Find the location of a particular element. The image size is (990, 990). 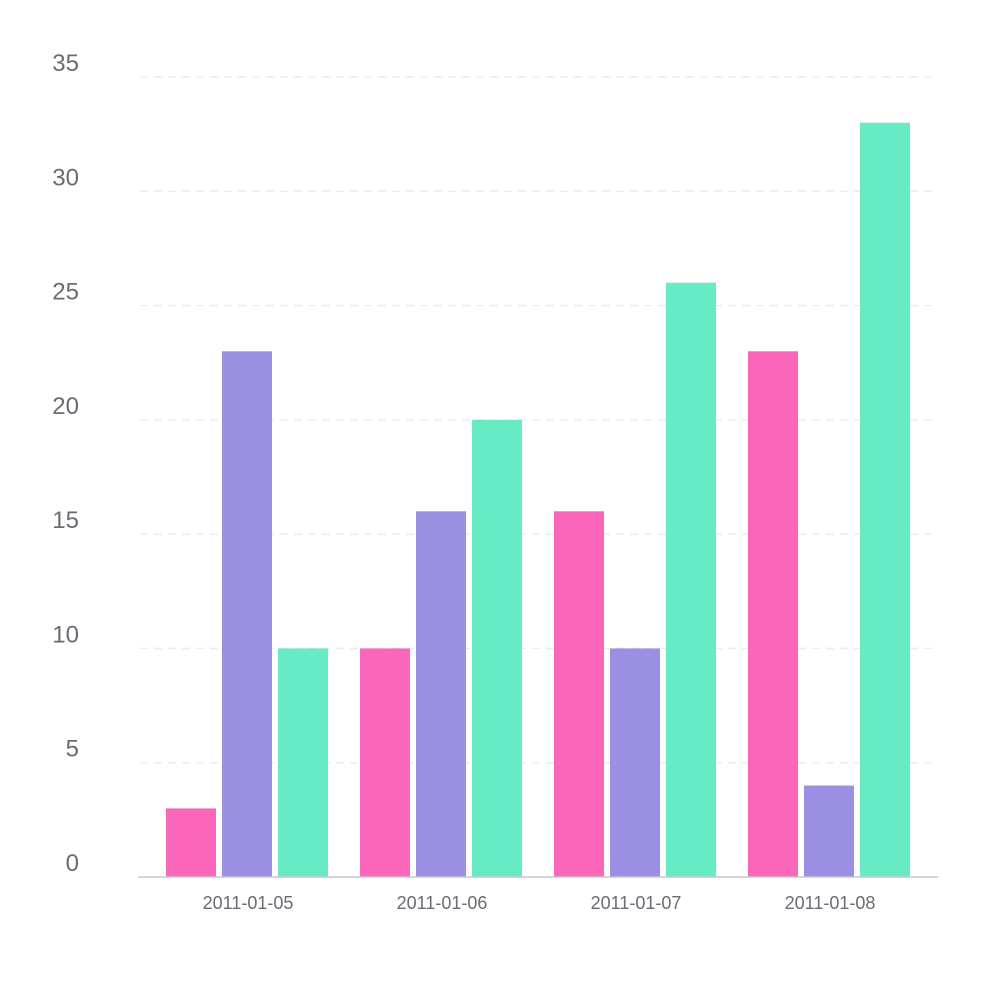

y-tick-label: 20 is located at coordinates (65, 406).